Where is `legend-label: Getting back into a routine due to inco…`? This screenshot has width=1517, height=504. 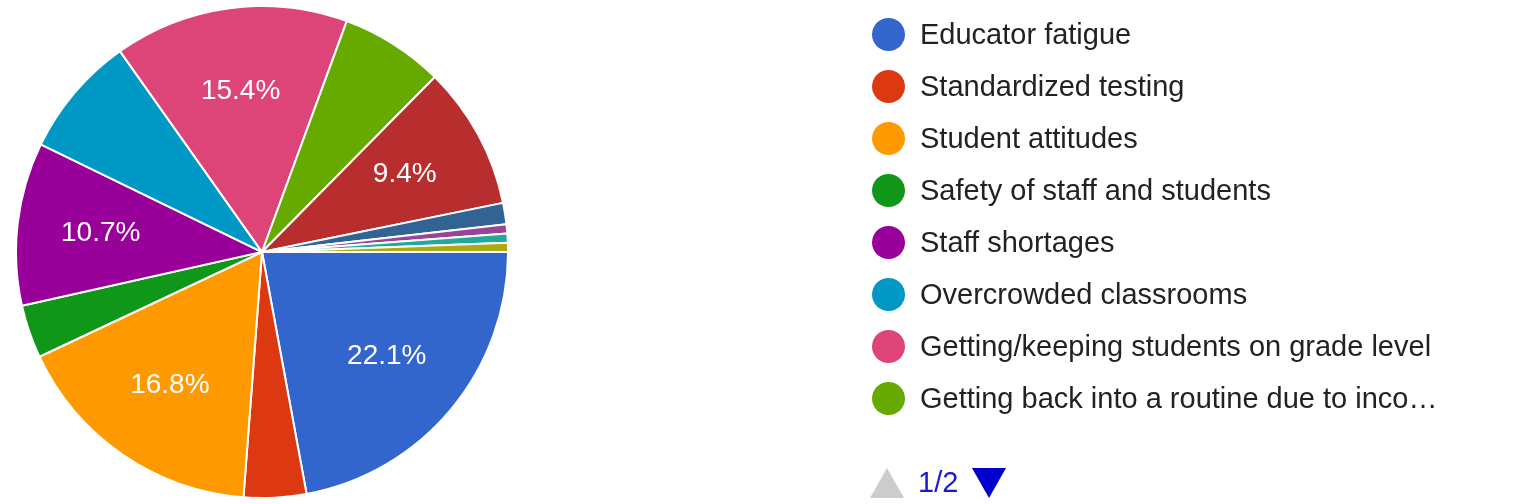 legend-label: Getting back into a routine due to inco… is located at coordinates (1179, 398).